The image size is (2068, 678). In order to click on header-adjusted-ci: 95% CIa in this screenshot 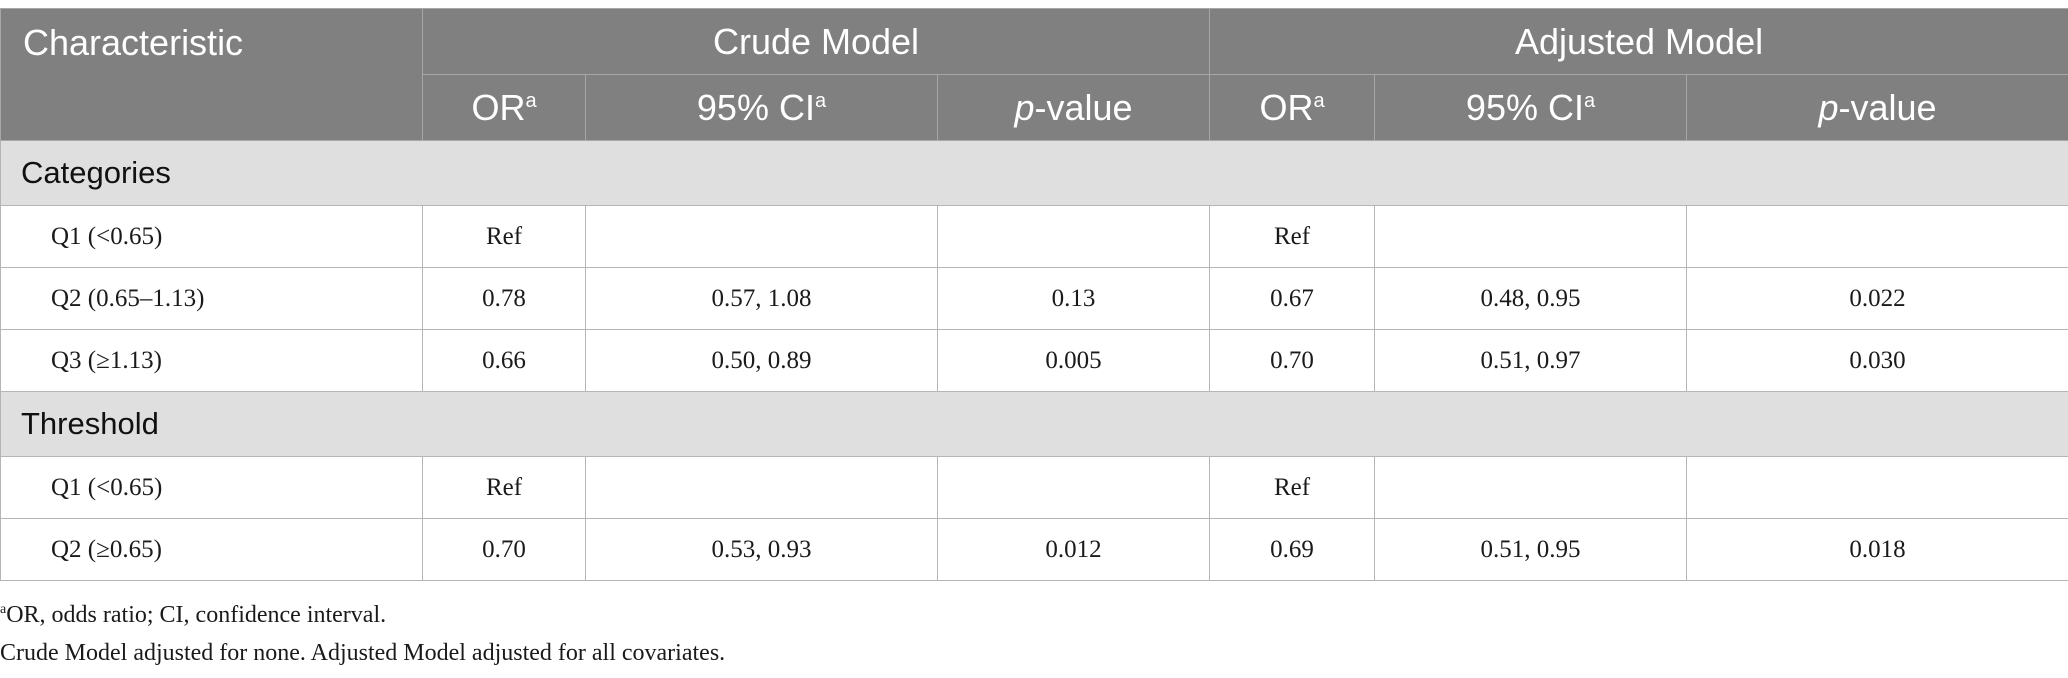, I will do `click(1531, 107)`.